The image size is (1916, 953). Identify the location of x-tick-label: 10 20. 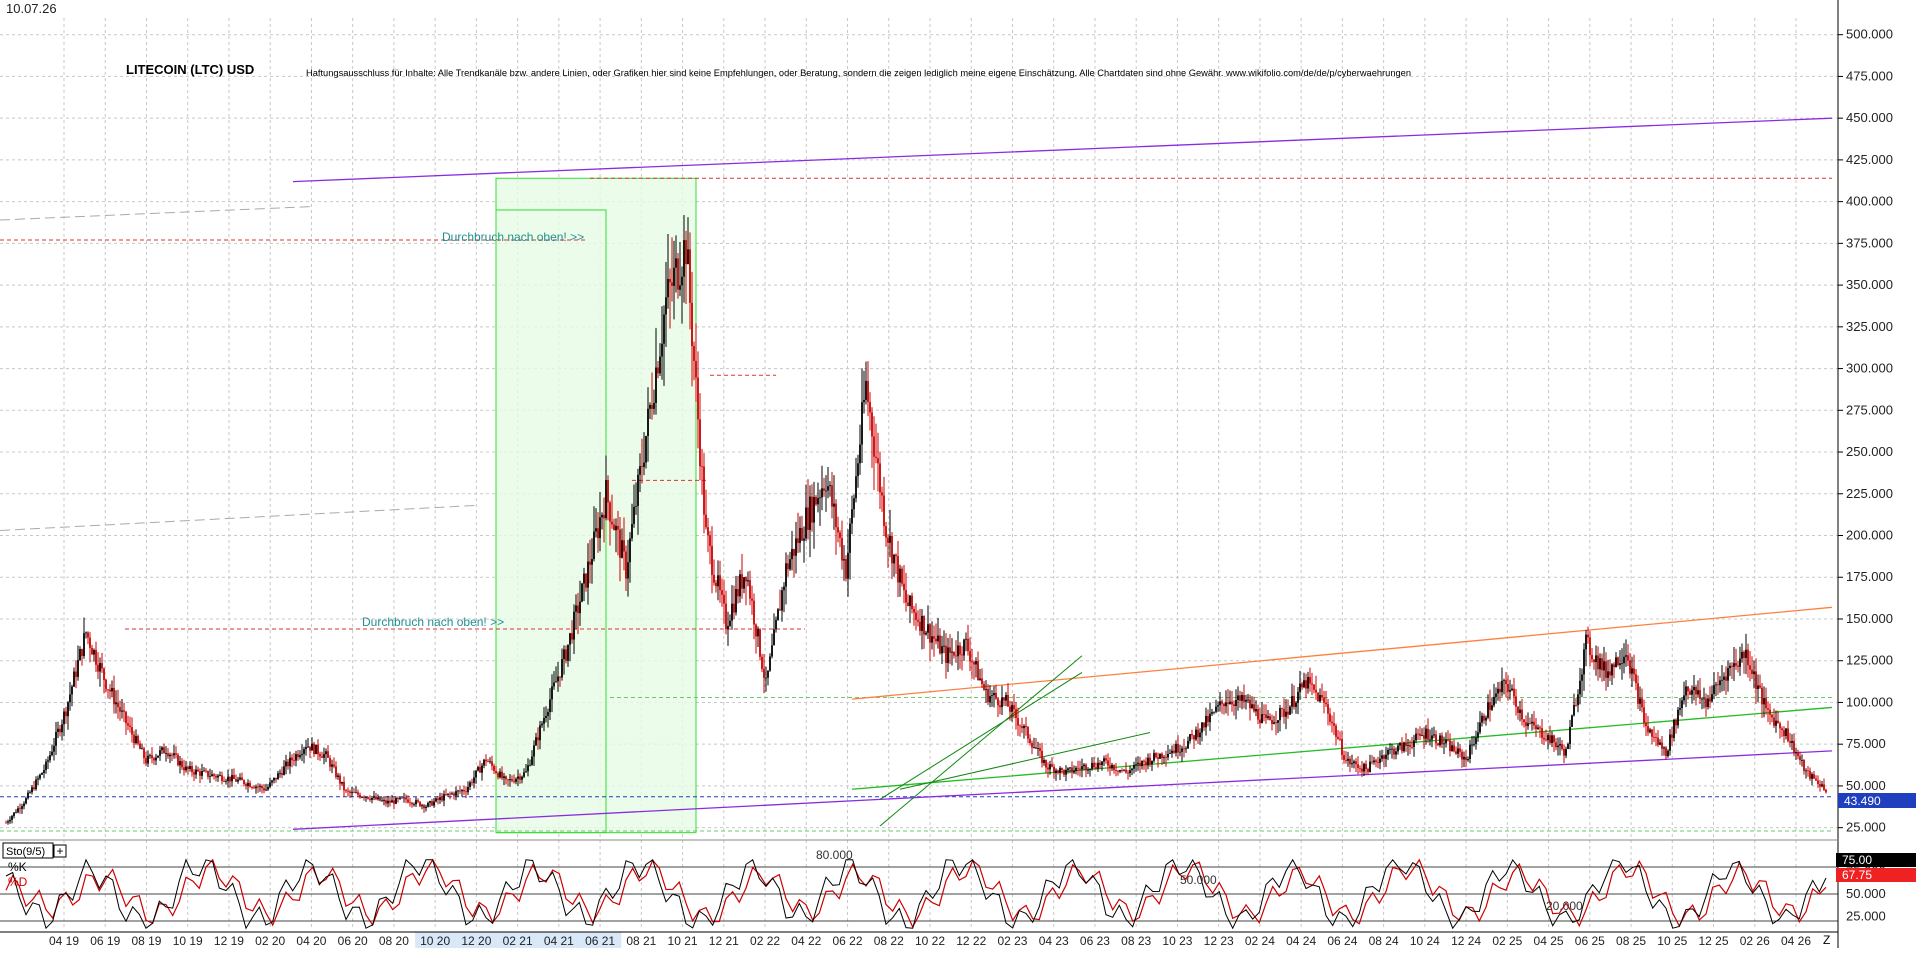
(435, 941).